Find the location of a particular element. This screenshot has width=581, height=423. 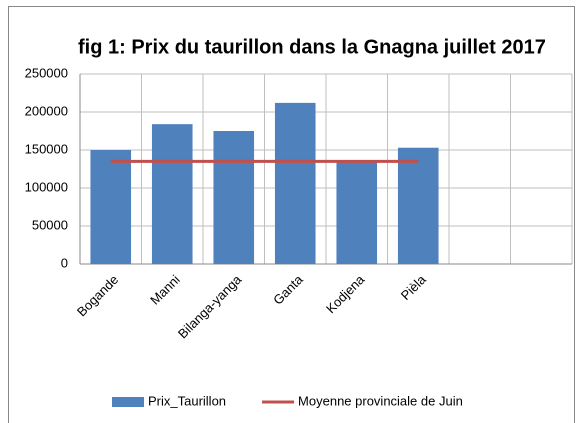

legend-label: Prix_Taurillon is located at coordinates (187, 400).